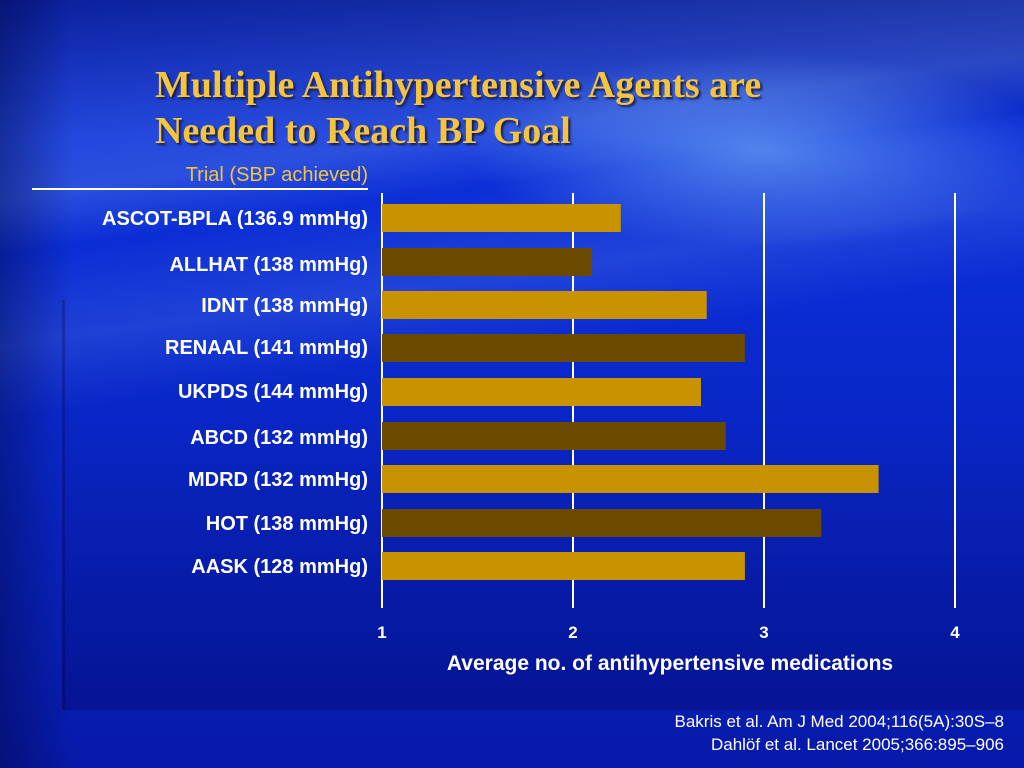 The width and height of the screenshot is (1024, 768). What do you see at coordinates (200, 177) in the screenshot?
I see `category-header: Trial (SBP achieved)` at bounding box center [200, 177].